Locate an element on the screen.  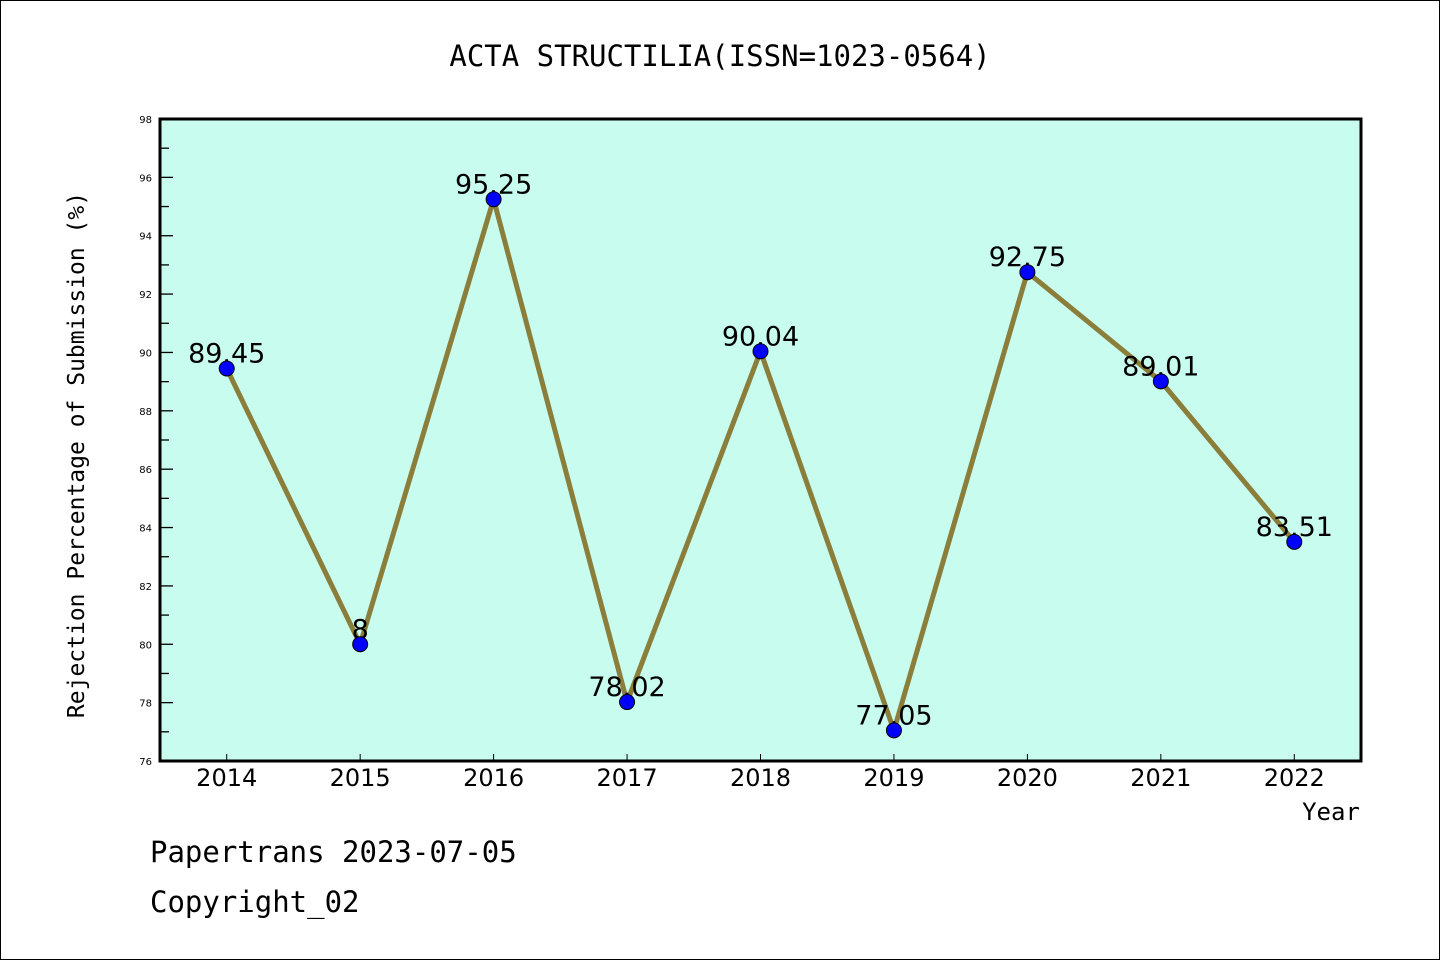
y-tick-label: 96 is located at coordinates (145, 178).